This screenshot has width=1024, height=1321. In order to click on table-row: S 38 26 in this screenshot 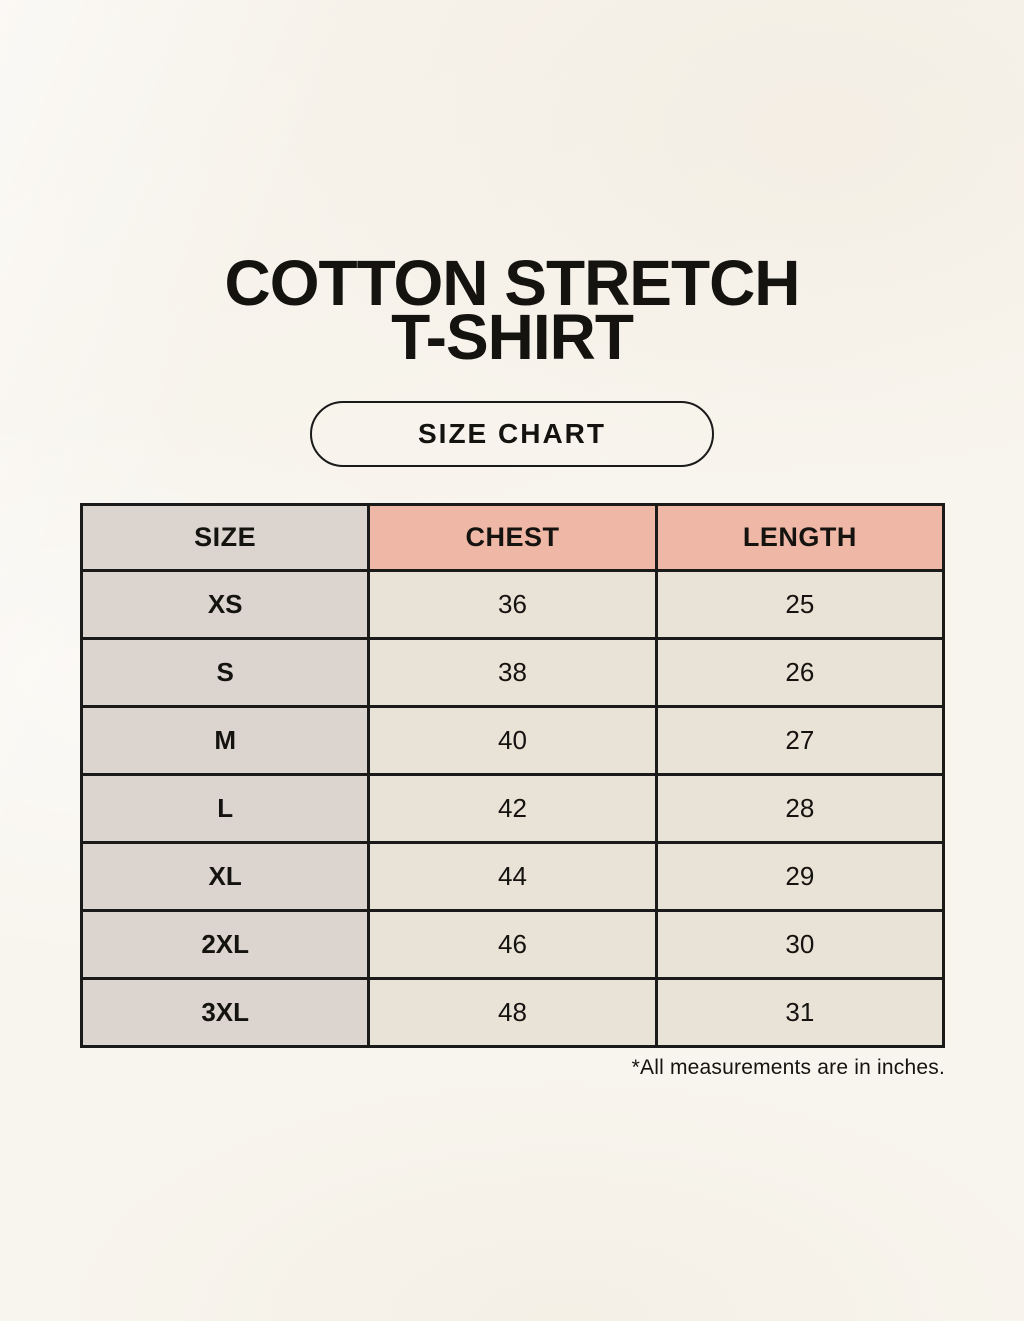, I will do `click(512, 672)`.